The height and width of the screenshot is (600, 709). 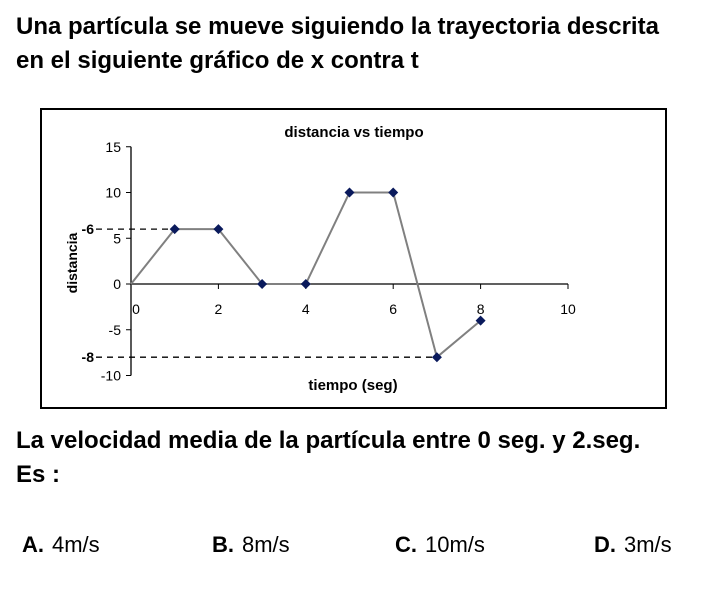 I want to click on x-tick-label: 0, so click(x=136, y=309).